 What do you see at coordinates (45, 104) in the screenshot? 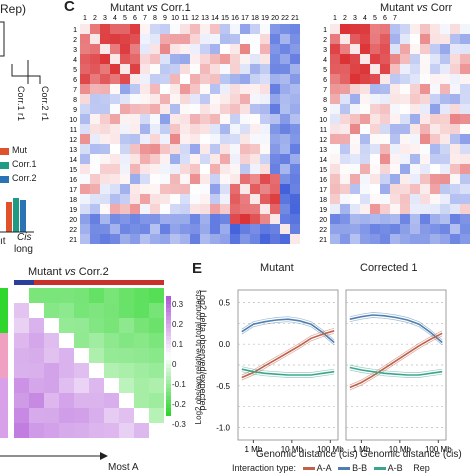
I see `tree-label-corr2: Corr.2 r1` at bounding box center [45, 104].